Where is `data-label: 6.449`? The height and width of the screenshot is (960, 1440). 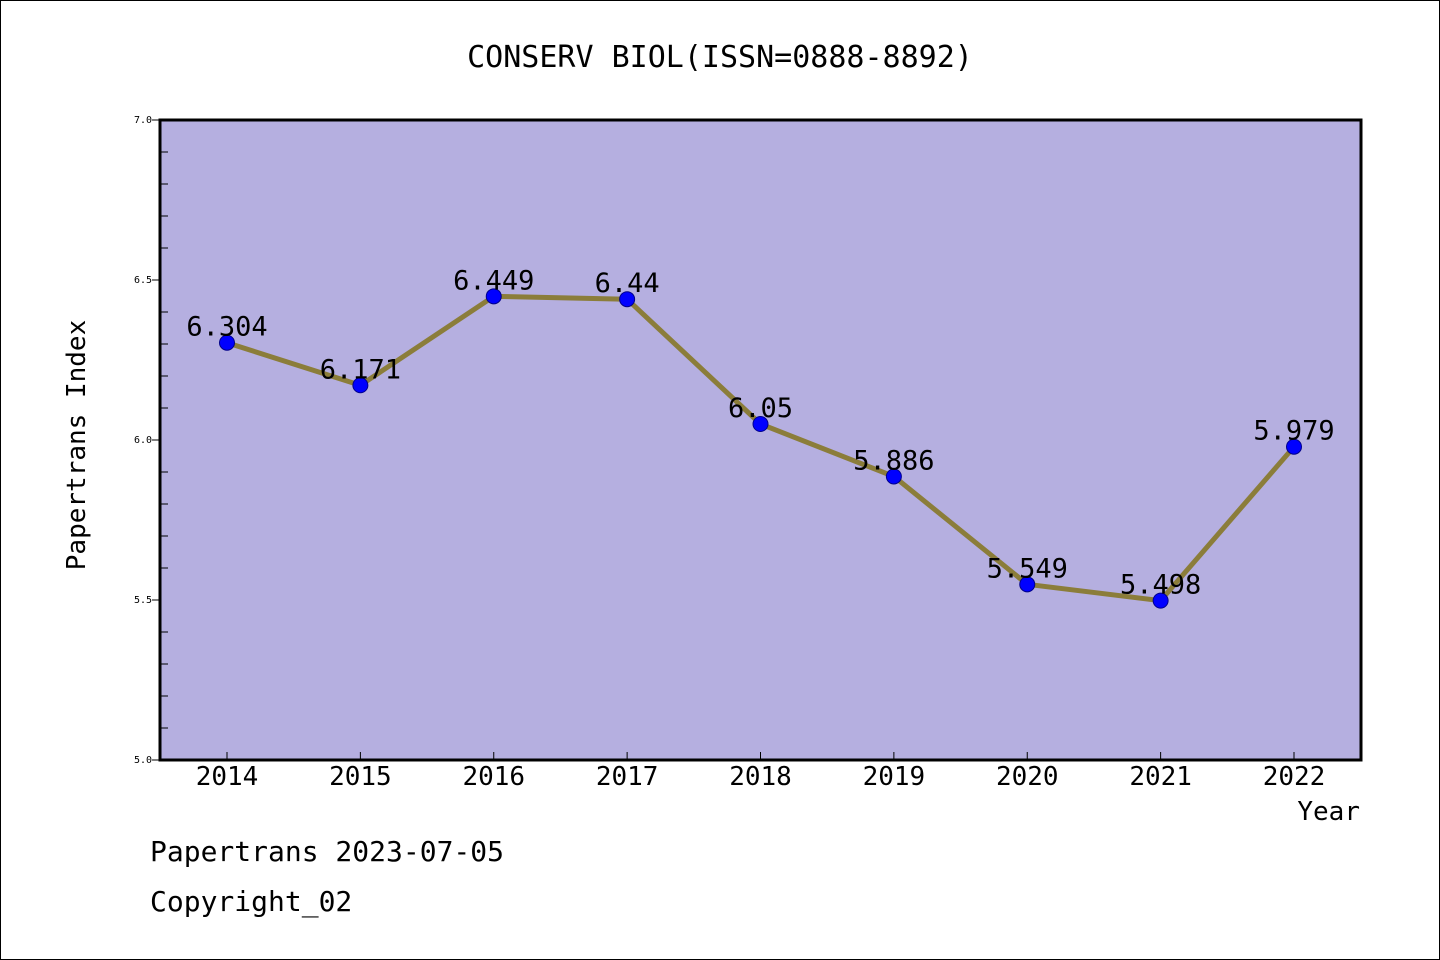 data-label: 6.449 is located at coordinates (493, 280).